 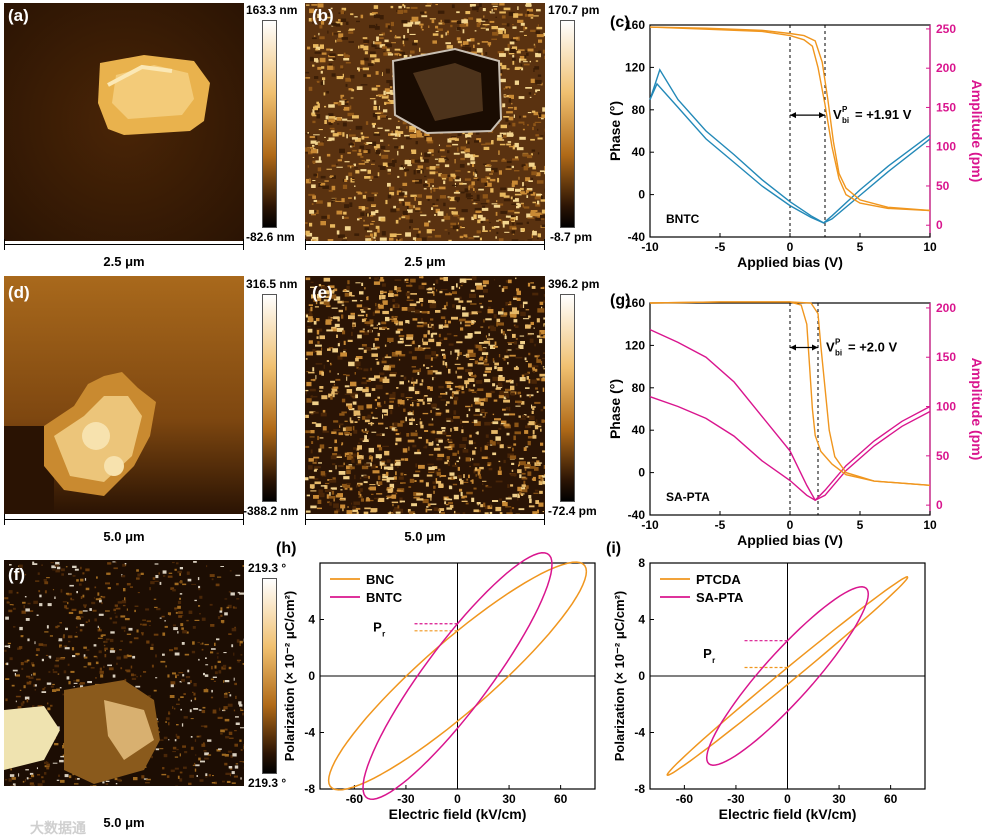 I want to click on afm-image-a, so click(x=124, y=122).